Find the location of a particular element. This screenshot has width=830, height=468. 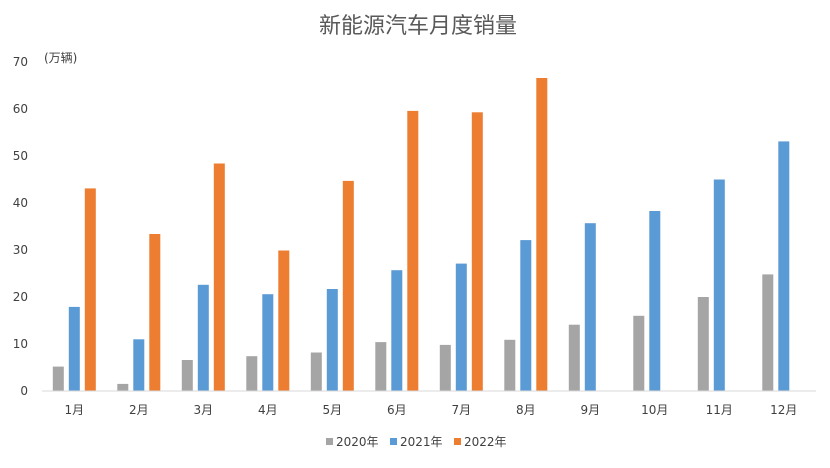

x-tick-label: 3月 is located at coordinates (203, 410).